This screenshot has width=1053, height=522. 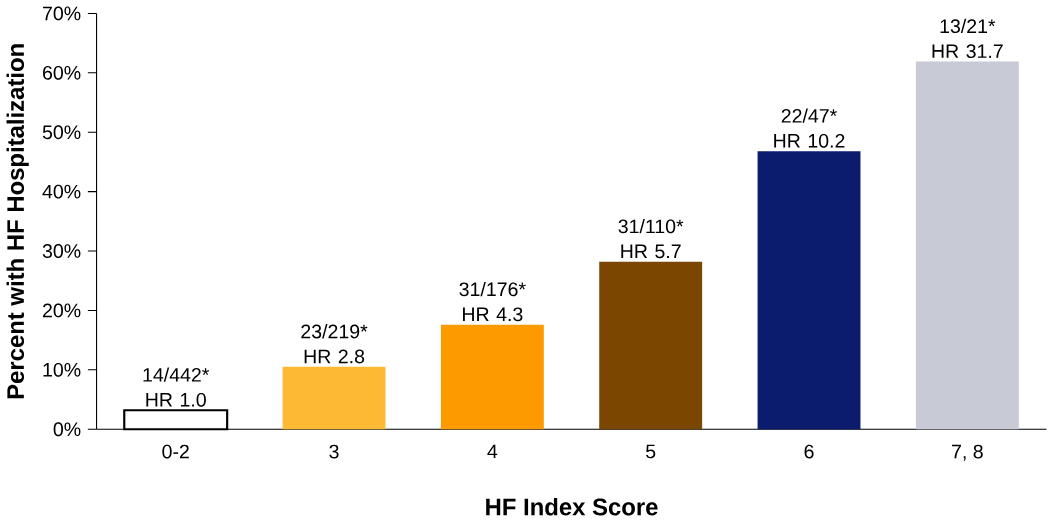 I want to click on x-tick-label: 3, so click(x=334, y=451).